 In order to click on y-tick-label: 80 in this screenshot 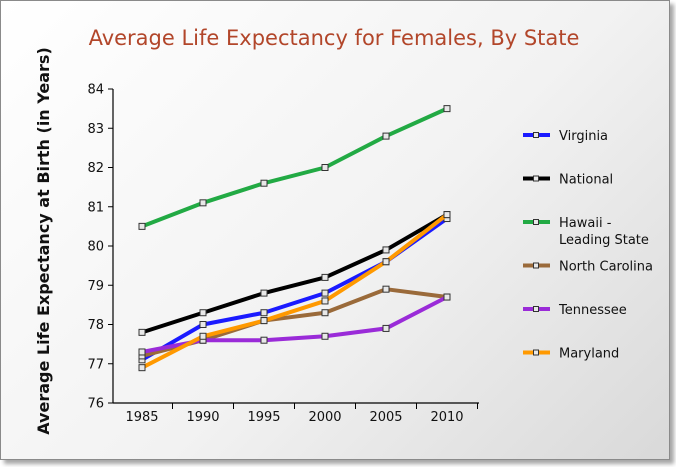, I will do `click(95, 247)`.